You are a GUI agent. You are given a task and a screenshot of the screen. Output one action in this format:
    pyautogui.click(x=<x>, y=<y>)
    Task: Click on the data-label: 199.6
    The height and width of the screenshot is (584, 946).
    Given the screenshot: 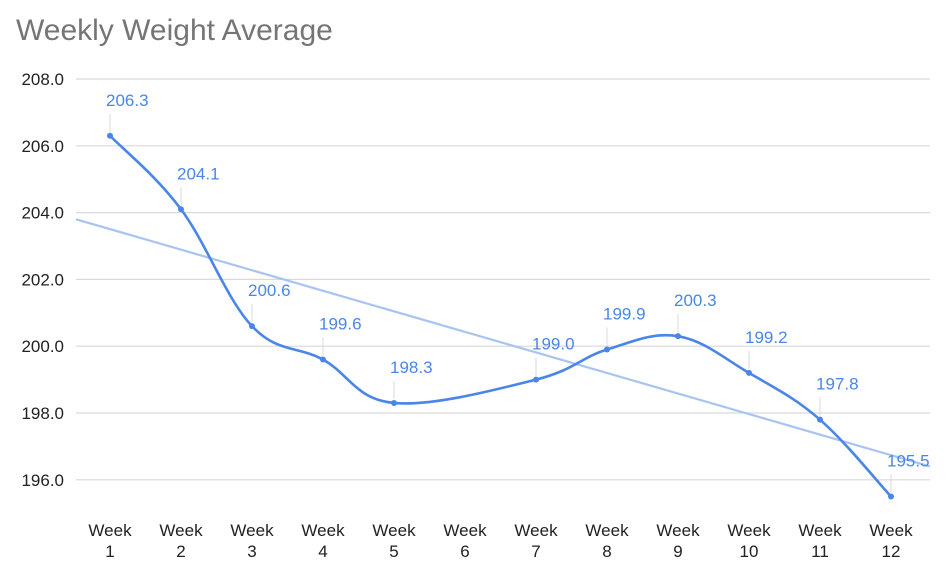 What is the action you would take?
    pyautogui.click(x=340, y=324)
    